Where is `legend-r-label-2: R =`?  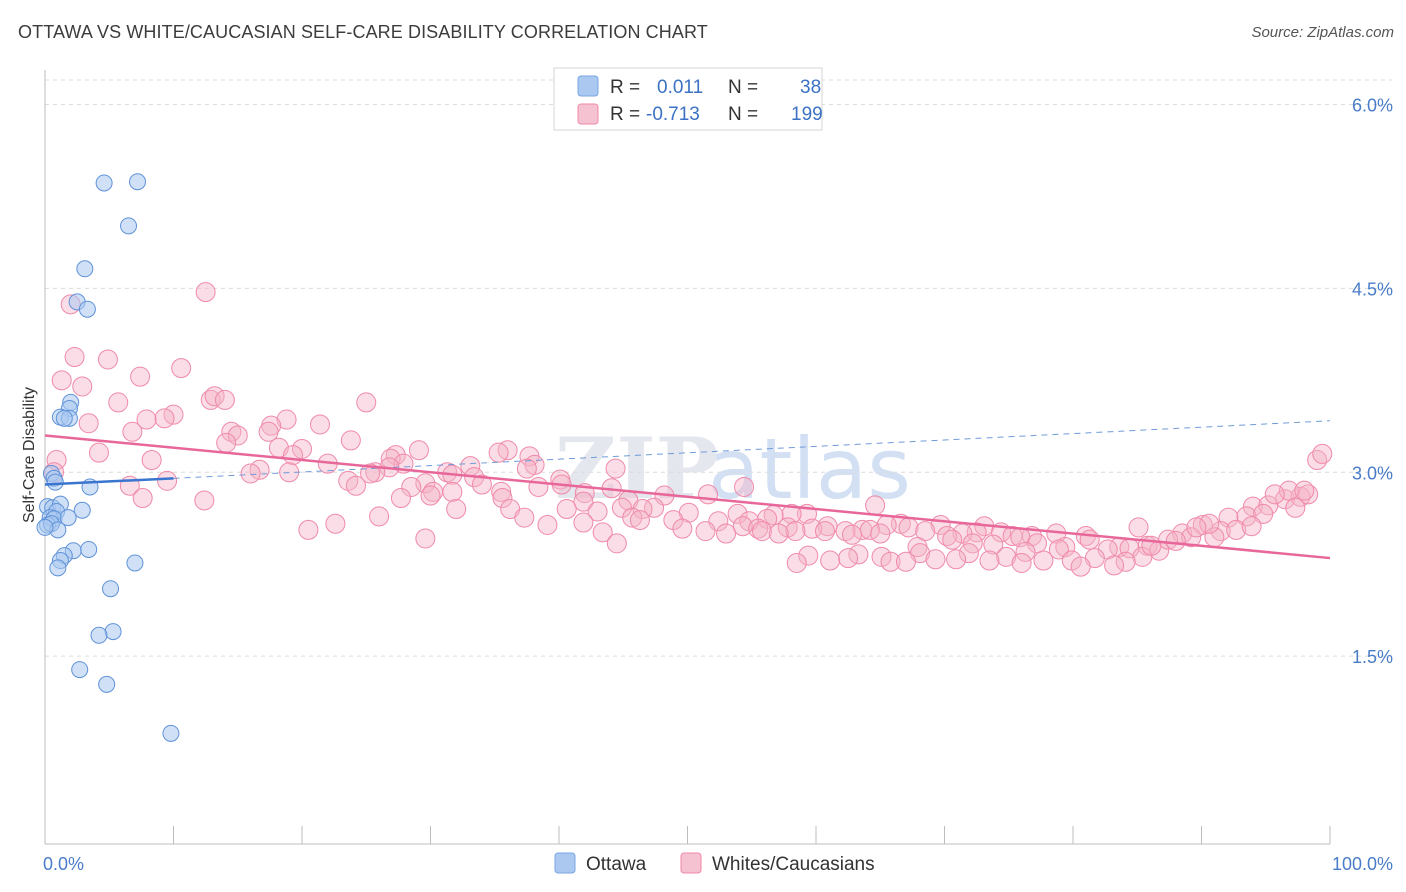 legend-r-label-2: R = is located at coordinates (625, 114).